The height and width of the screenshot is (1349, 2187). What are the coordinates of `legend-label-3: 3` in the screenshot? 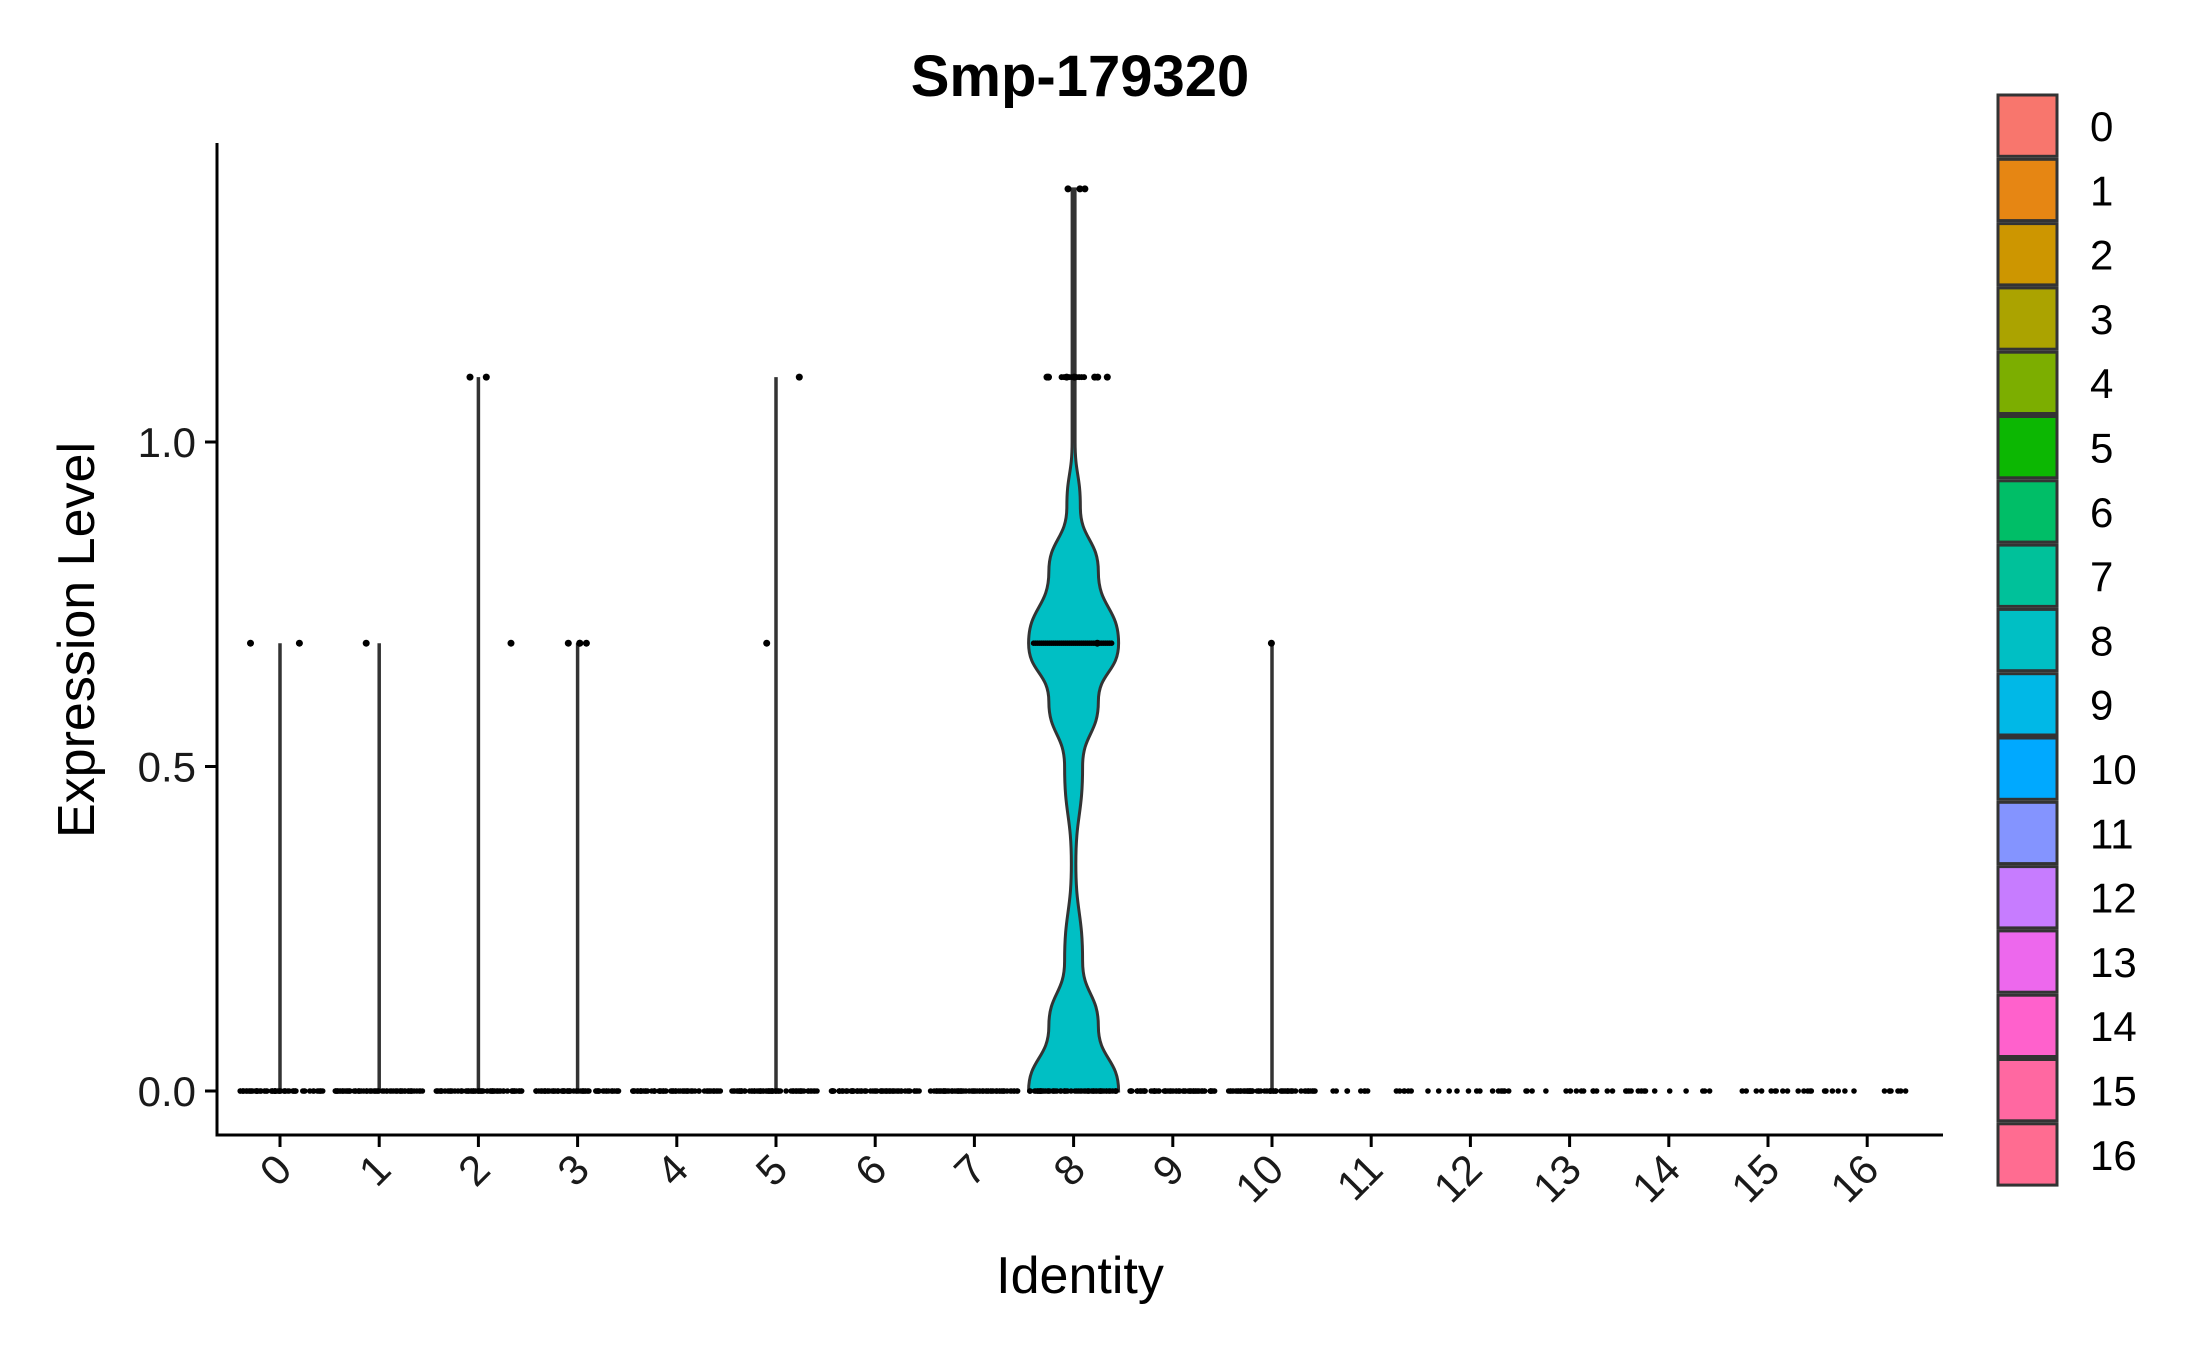 It's located at (2101, 319).